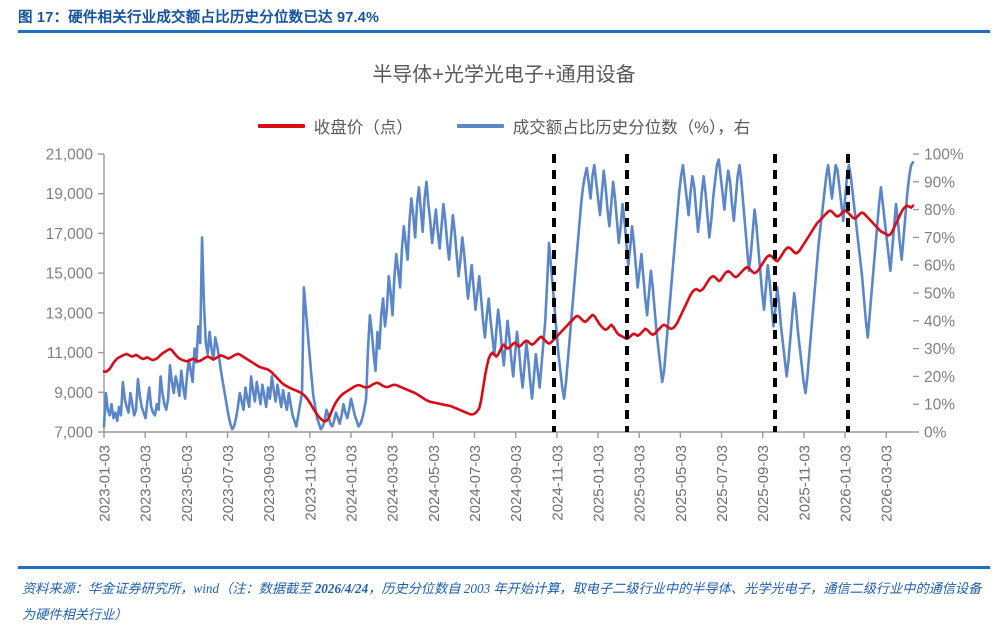 This screenshot has width=1008, height=642. What do you see at coordinates (228, 483) in the screenshot?
I see `x-axis-tick-label: 2023-07-03` at bounding box center [228, 483].